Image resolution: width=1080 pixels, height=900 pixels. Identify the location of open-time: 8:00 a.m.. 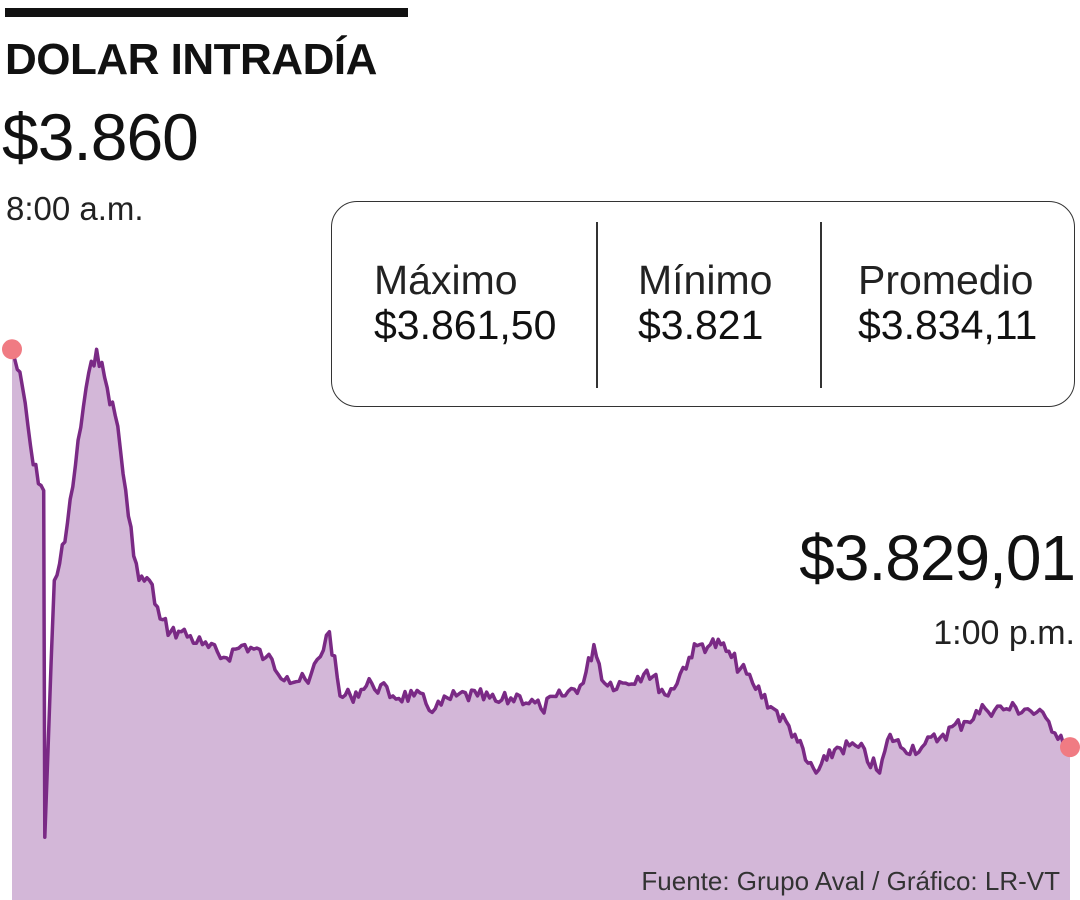
(75, 208).